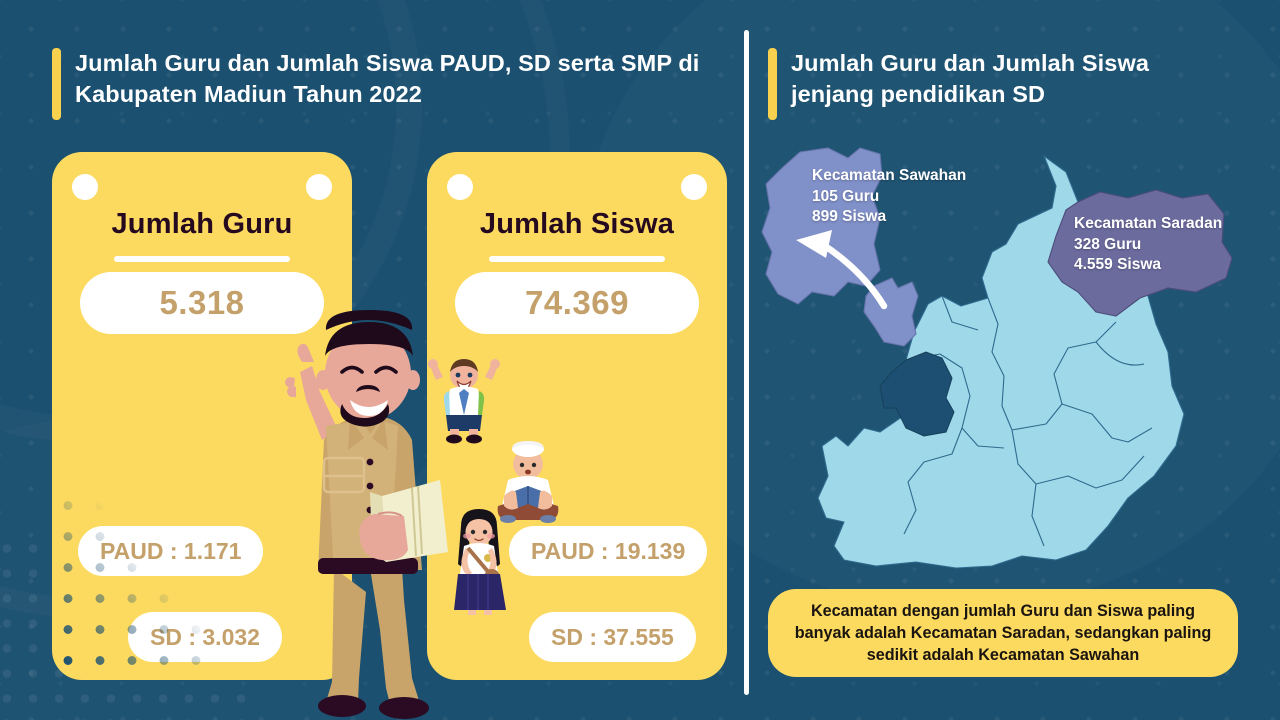 The height and width of the screenshot is (720, 1280). What do you see at coordinates (577, 259) in the screenshot?
I see `card-siswa-rule` at bounding box center [577, 259].